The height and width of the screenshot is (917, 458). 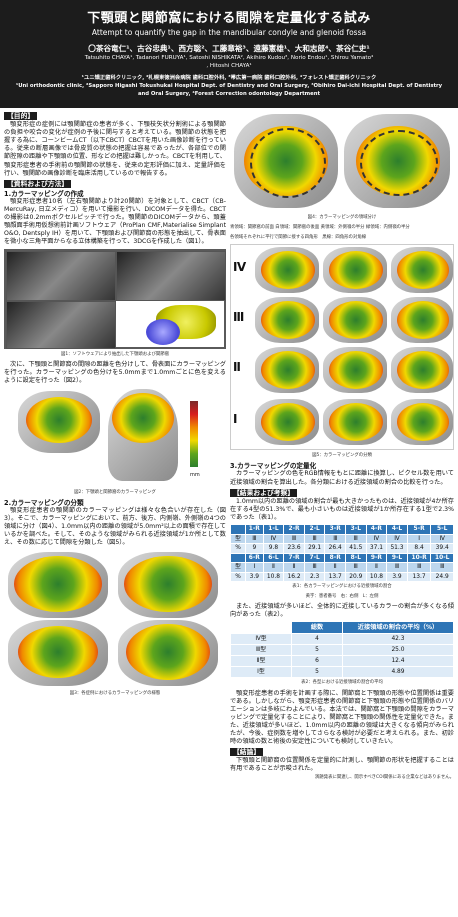 I want to click on figure-1-caption: 図1：ソフトウェアにより抽出した下顎頭および関節窩, so click(x=115, y=354).